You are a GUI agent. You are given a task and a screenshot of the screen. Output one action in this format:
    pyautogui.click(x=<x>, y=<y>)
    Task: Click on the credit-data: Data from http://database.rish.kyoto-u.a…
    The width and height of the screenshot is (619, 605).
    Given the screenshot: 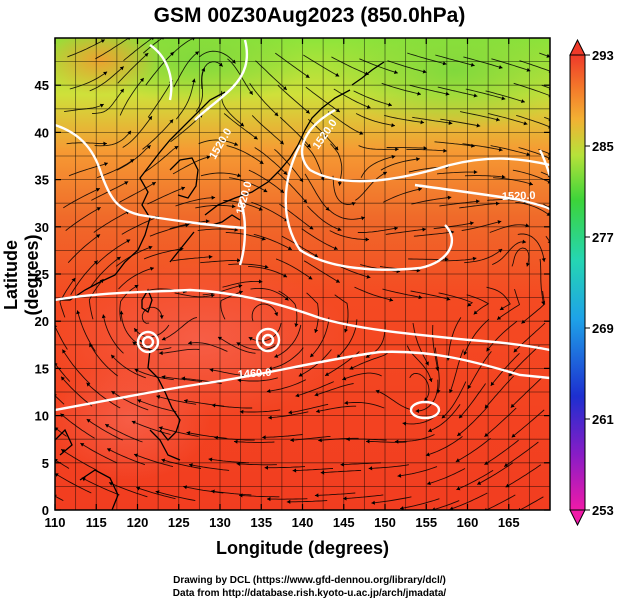 What is the action you would take?
    pyautogui.click(x=309, y=593)
    